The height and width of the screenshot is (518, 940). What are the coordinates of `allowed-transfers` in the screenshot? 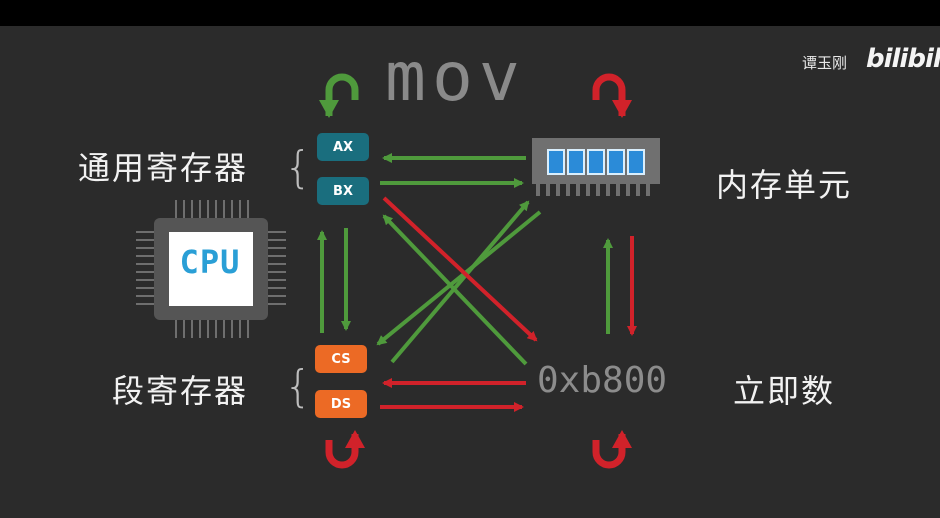 It's located at (465, 259).